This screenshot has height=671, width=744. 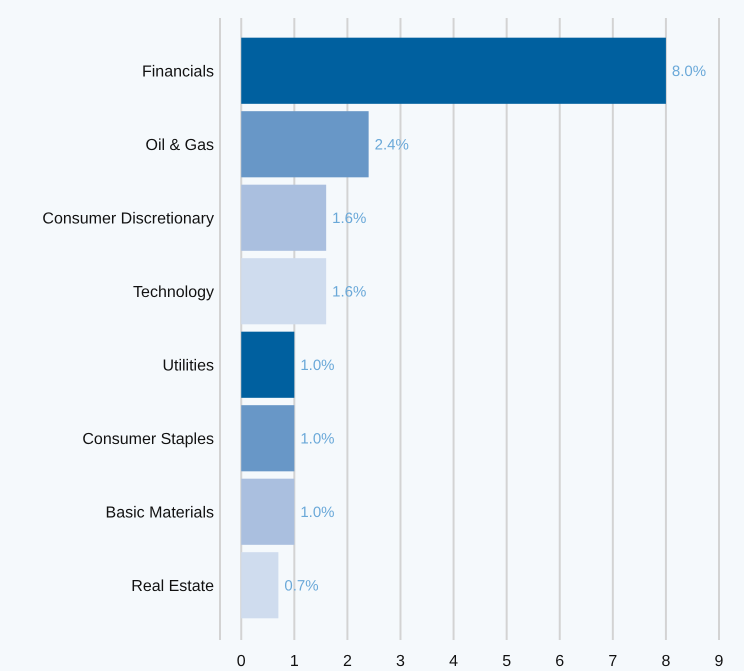 What do you see at coordinates (507, 661) in the screenshot?
I see `x-tick-label: 5` at bounding box center [507, 661].